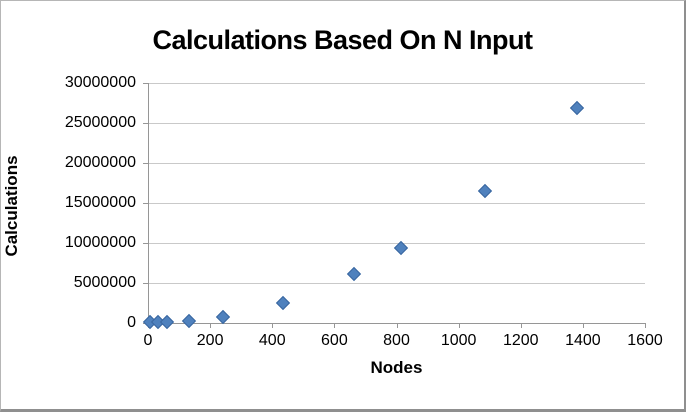  I want to click on x-tick-label: 0, so click(148, 340).